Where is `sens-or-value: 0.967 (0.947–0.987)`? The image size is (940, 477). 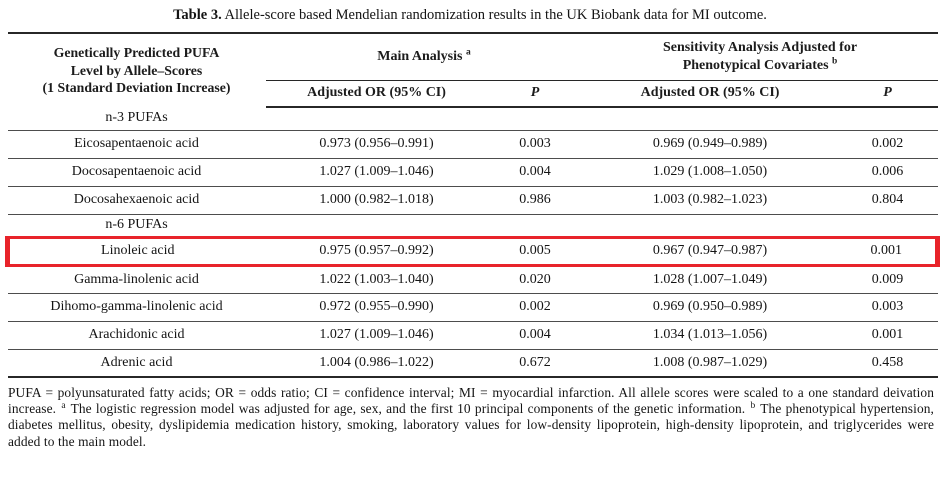 sens-or-value: 0.967 (0.947–0.987) is located at coordinates (710, 251).